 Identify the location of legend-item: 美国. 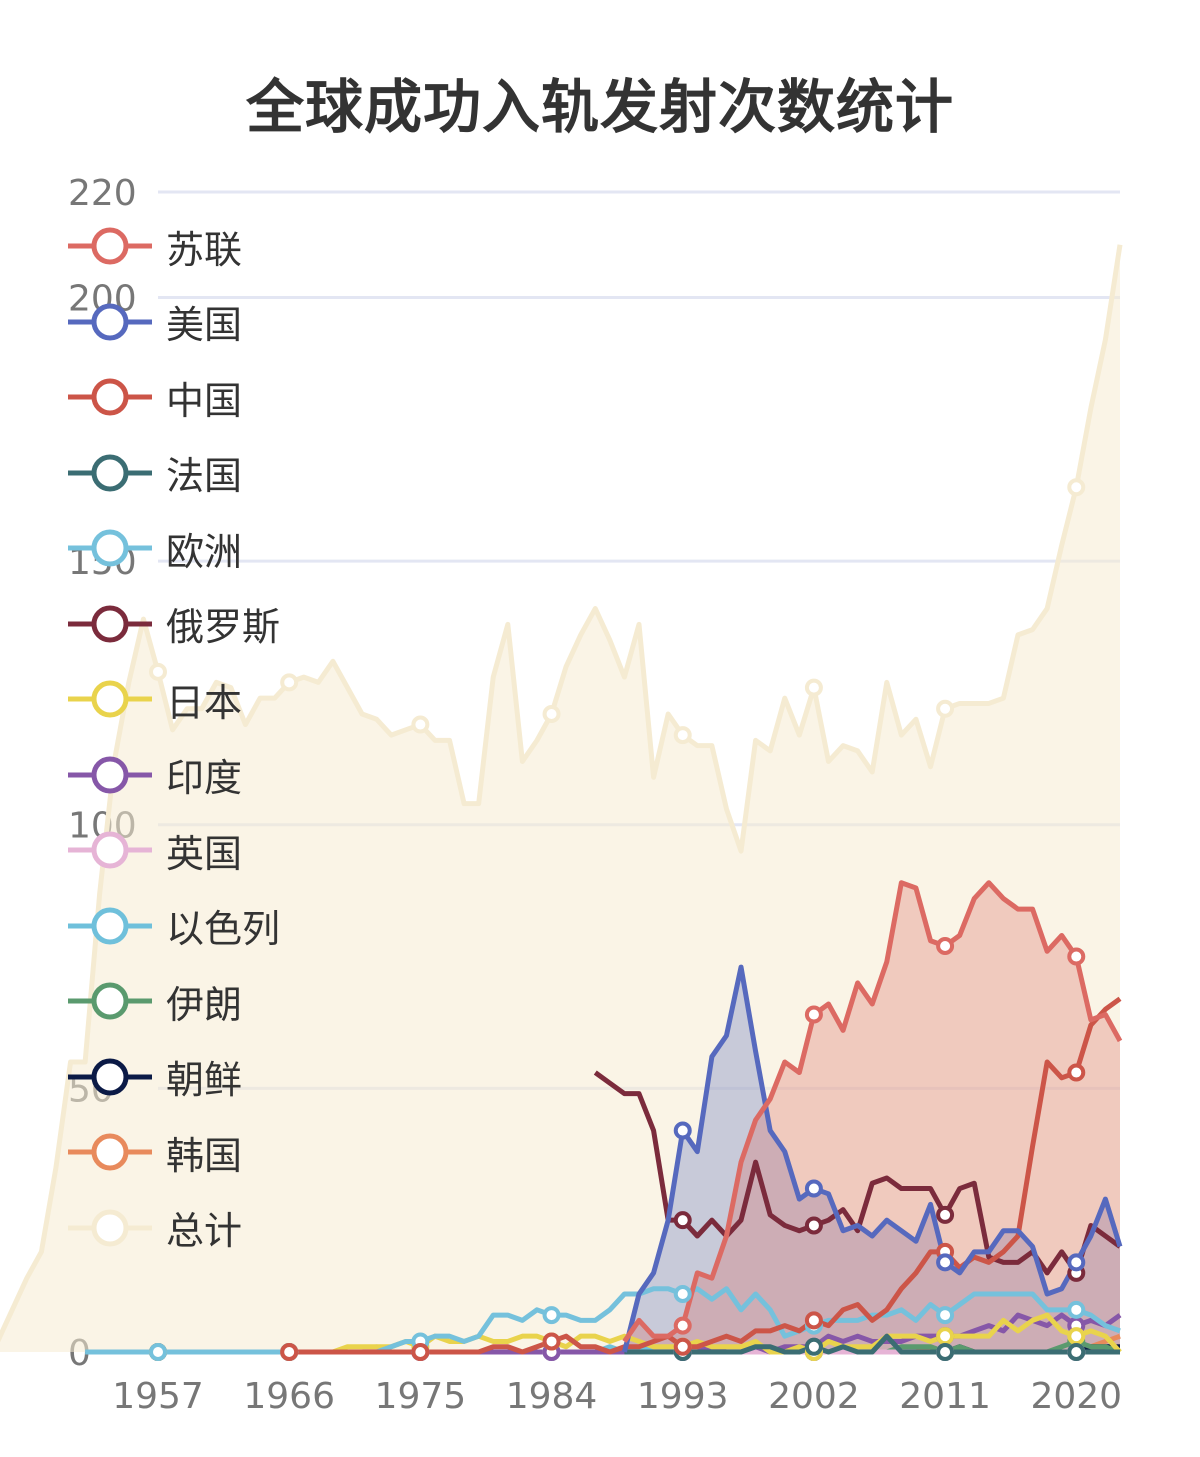
(155, 322).